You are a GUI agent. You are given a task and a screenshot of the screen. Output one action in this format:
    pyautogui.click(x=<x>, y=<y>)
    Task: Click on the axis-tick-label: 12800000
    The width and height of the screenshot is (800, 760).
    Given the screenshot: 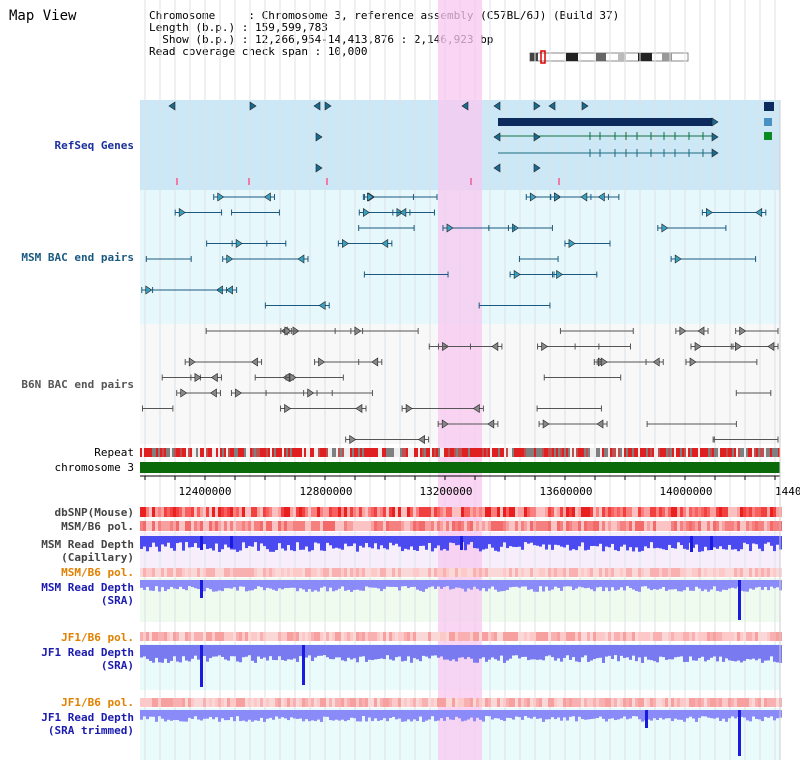 What is the action you would take?
    pyautogui.click(x=326, y=491)
    